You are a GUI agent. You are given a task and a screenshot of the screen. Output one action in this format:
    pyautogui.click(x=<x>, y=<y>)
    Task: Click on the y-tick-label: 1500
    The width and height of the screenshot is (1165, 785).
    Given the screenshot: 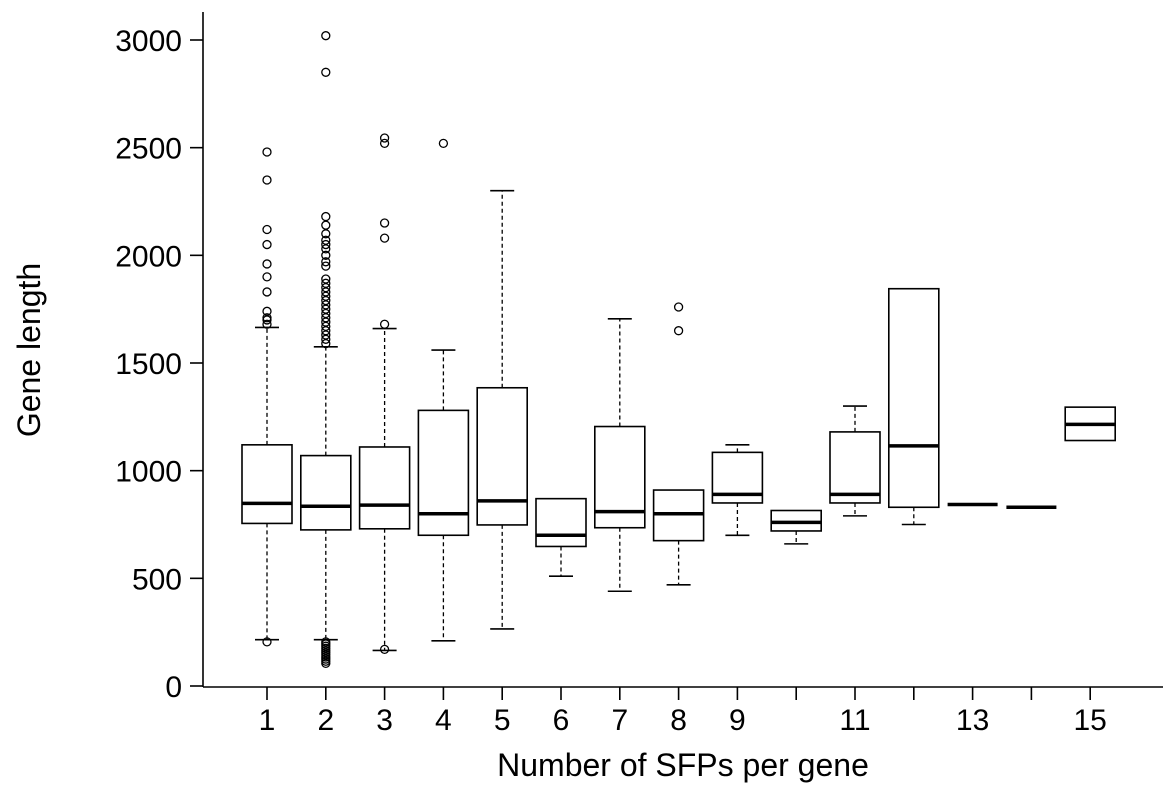 What is the action you would take?
    pyautogui.click(x=148, y=364)
    